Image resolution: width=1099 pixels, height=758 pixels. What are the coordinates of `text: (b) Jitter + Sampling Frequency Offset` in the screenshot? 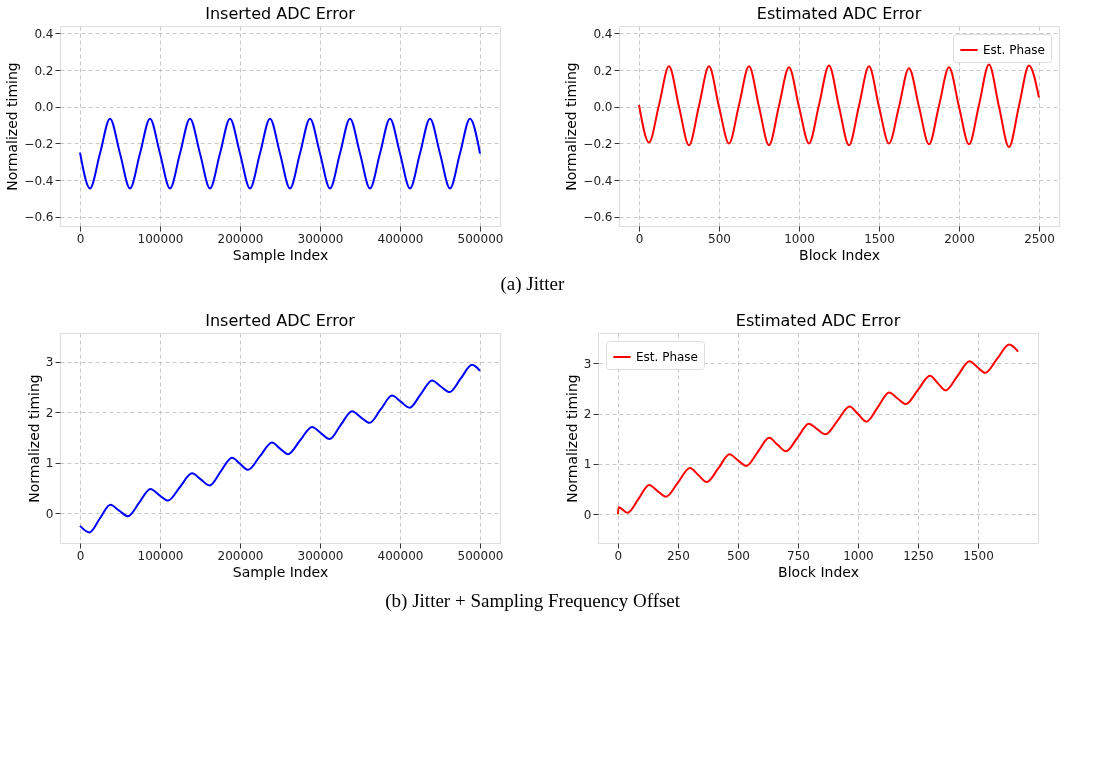 It's located at (533, 600).